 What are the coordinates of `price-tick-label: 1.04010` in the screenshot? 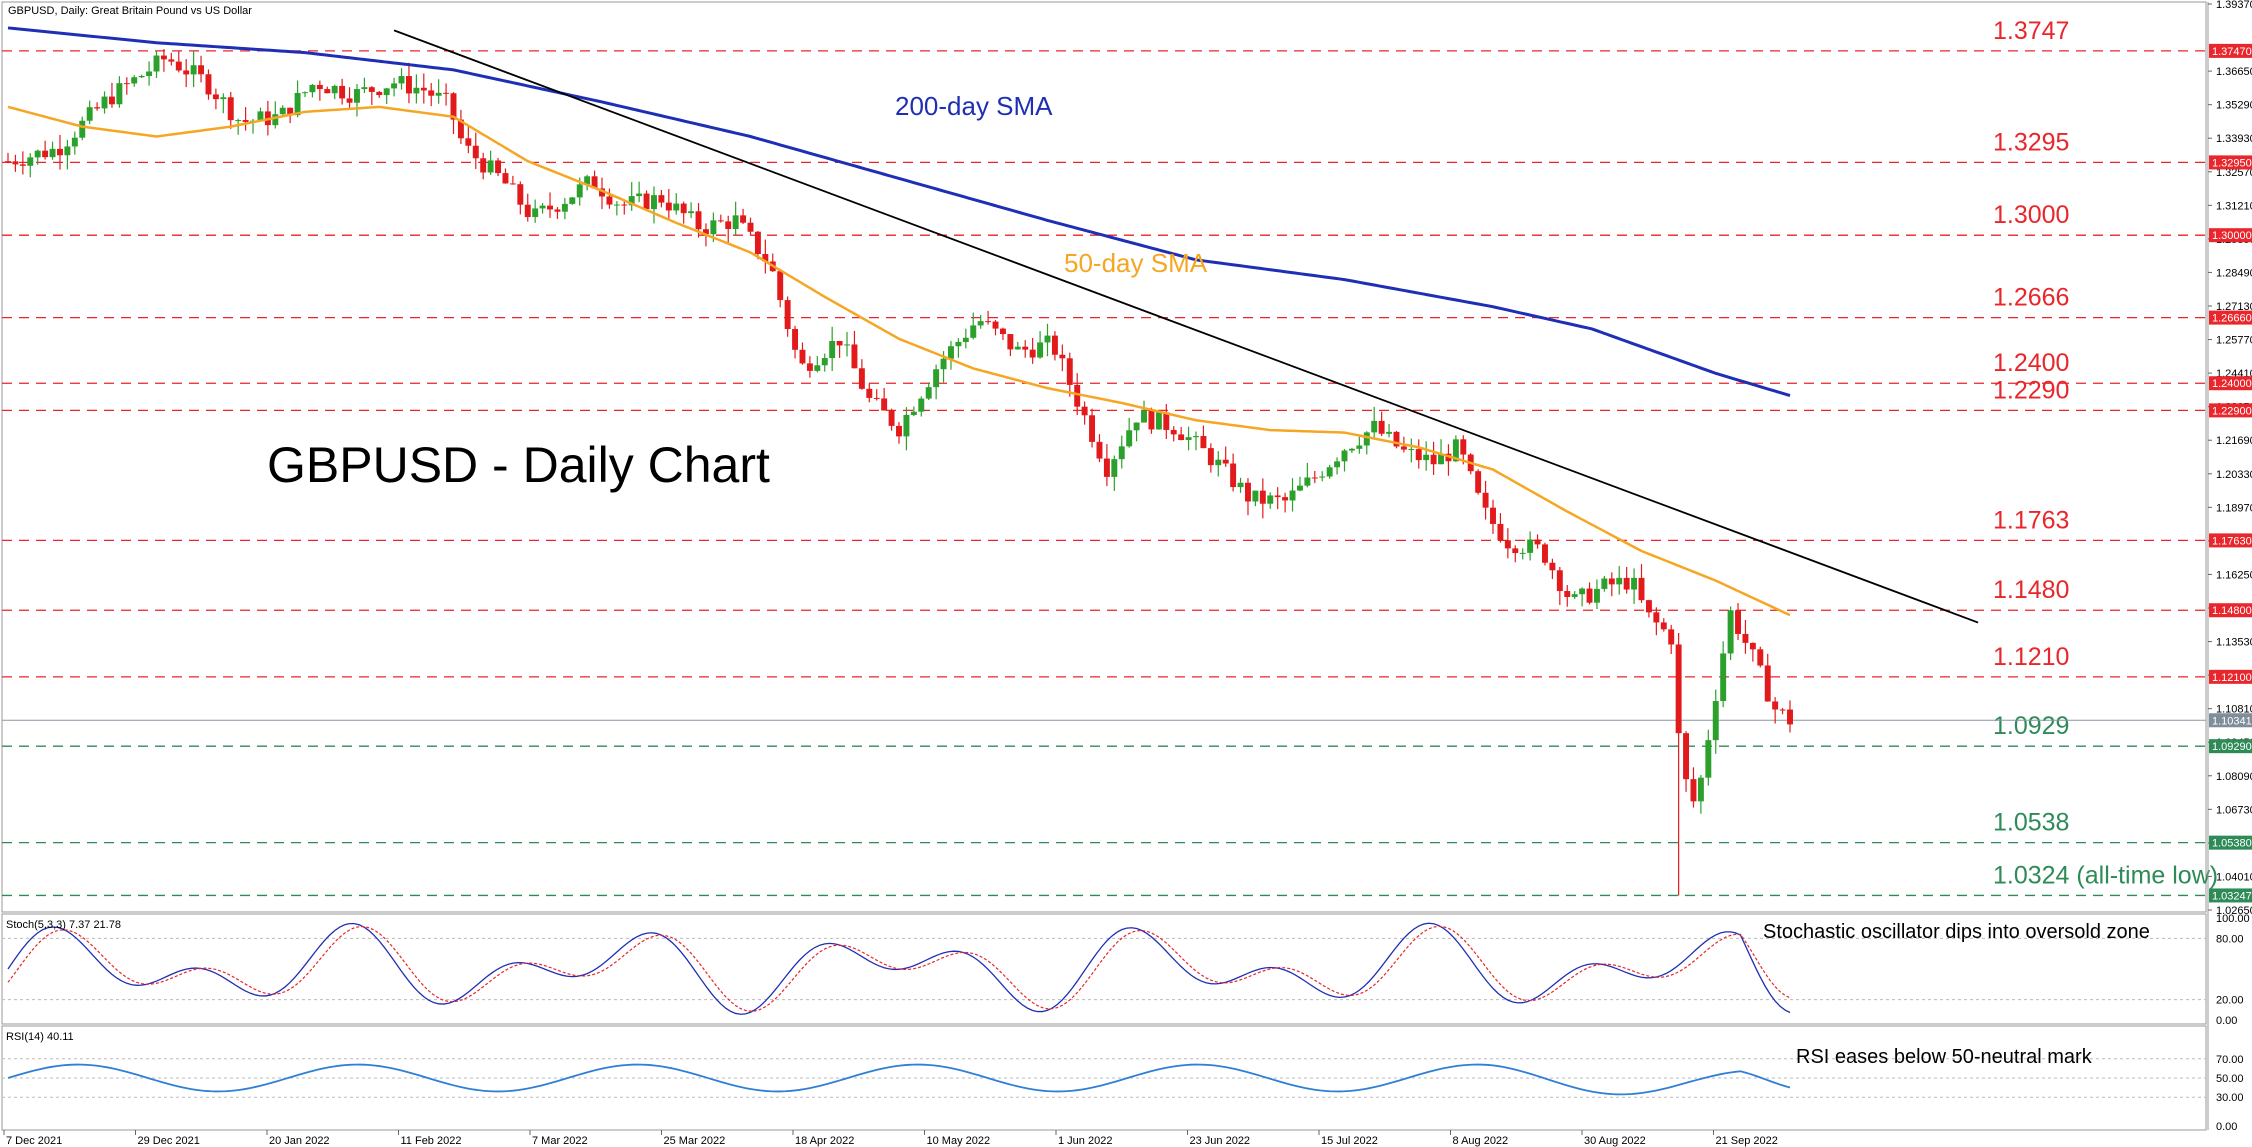 It's located at (2234, 877).